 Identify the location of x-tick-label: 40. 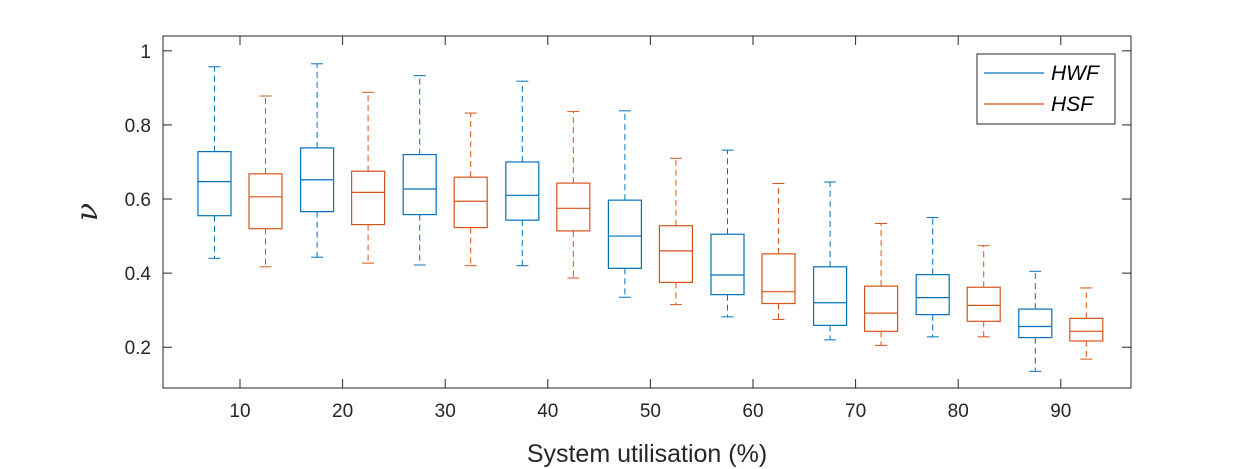
(547, 411).